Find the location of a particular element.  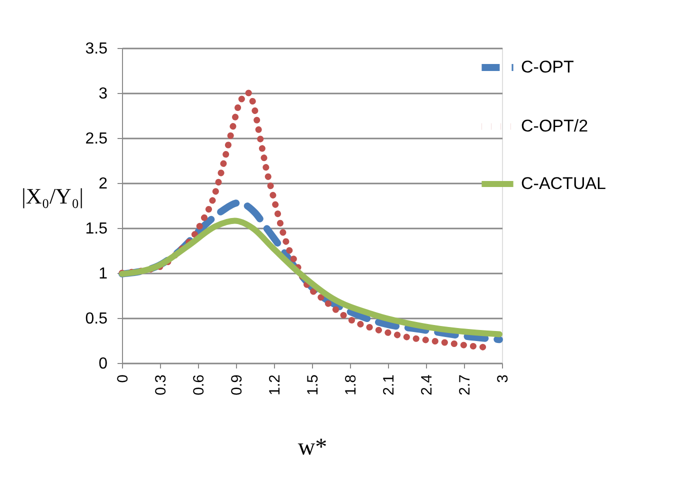

y-tick-label: 2.5 is located at coordinates (96, 139).